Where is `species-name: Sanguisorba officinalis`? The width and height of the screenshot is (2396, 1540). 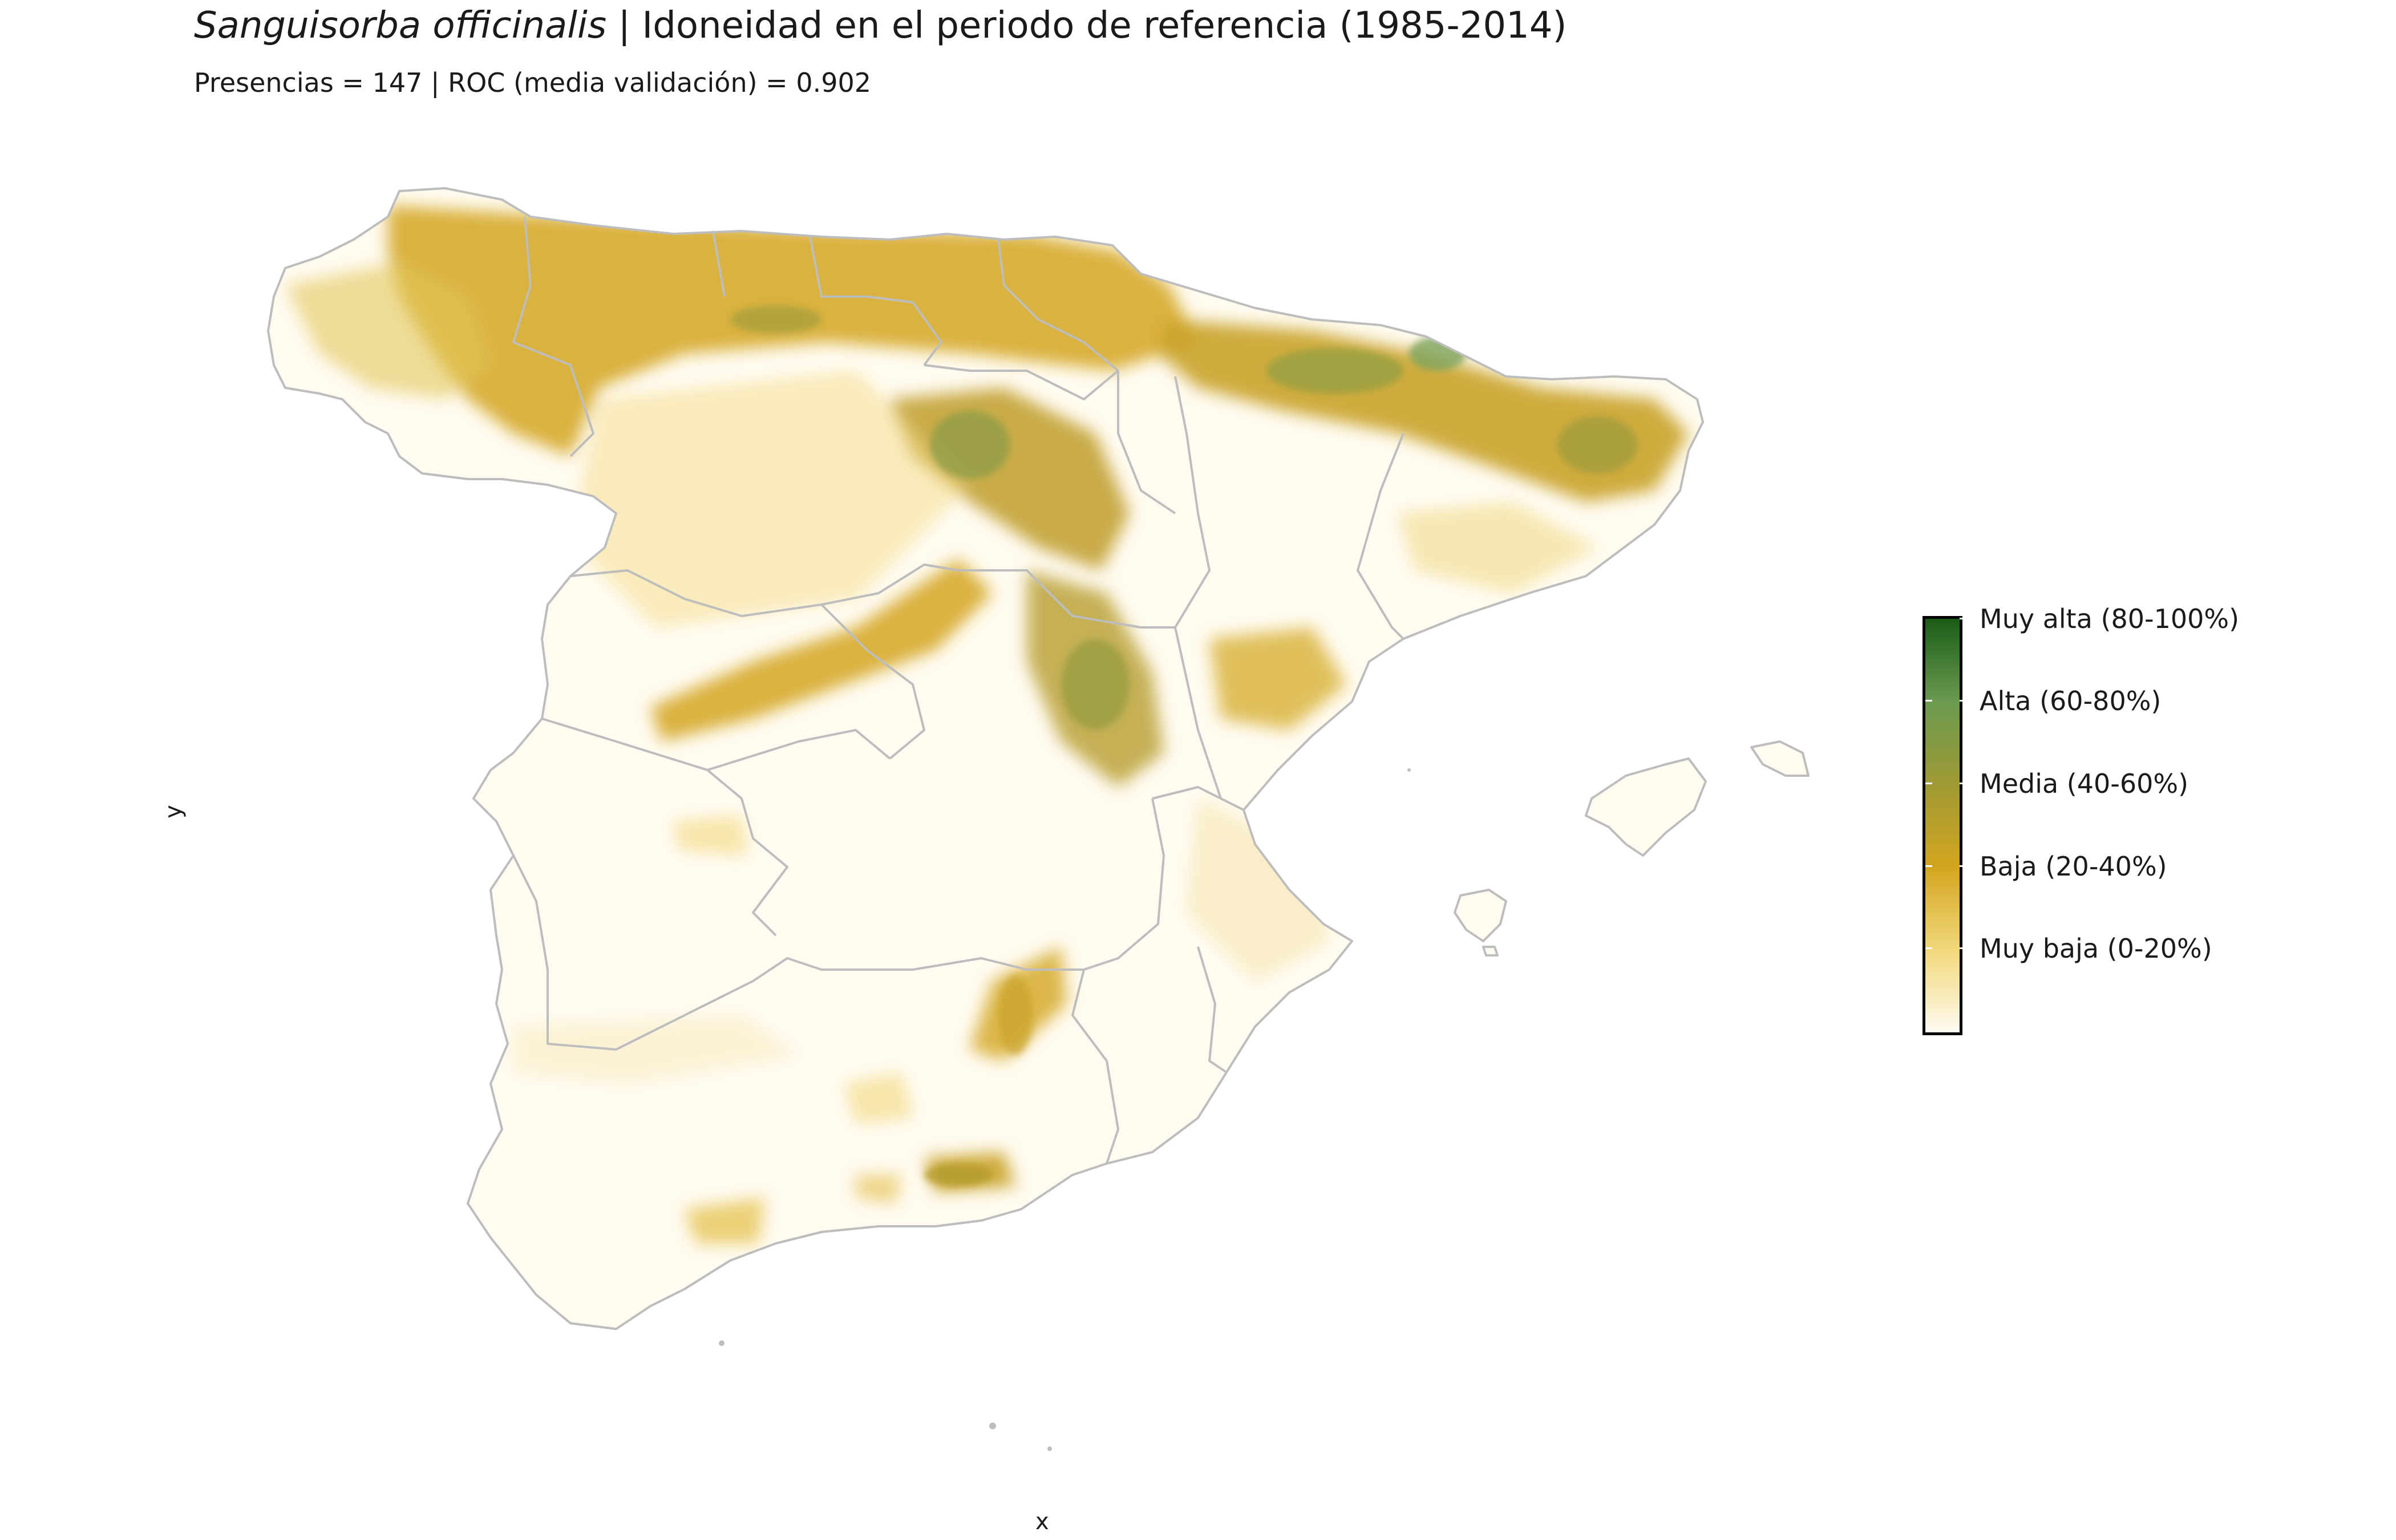
species-name: Sanguisorba officinalis is located at coordinates (401, 26).